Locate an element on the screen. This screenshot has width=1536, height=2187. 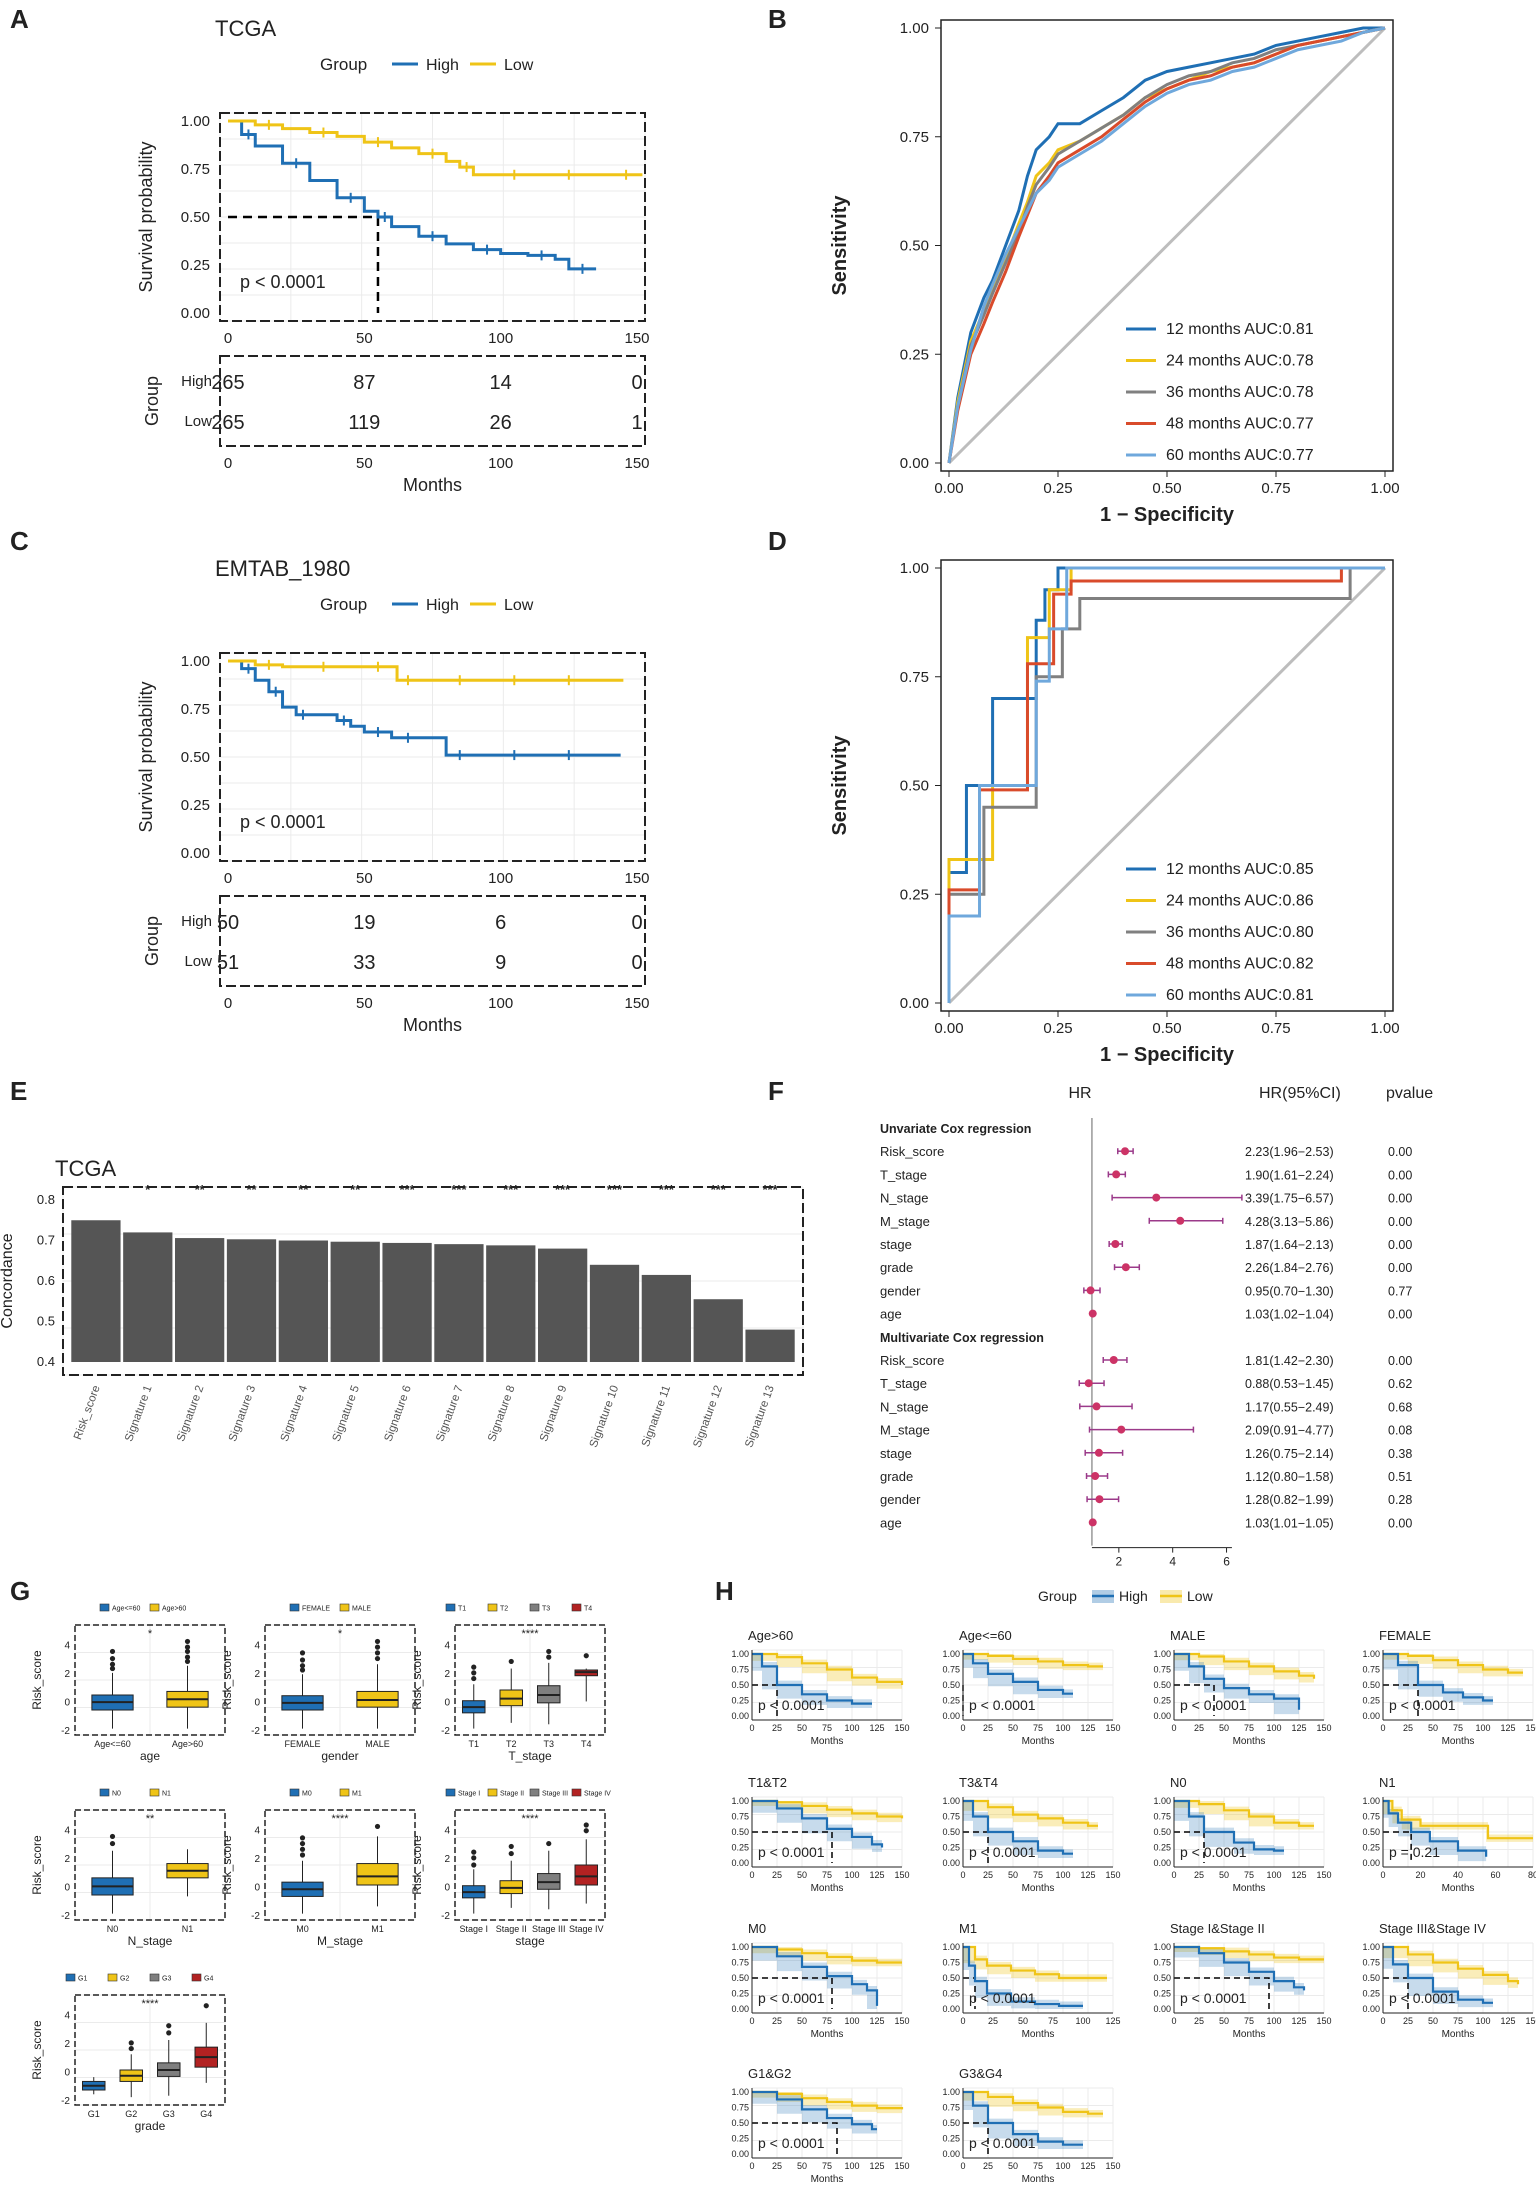
bar is located at coordinates (148, 1297).